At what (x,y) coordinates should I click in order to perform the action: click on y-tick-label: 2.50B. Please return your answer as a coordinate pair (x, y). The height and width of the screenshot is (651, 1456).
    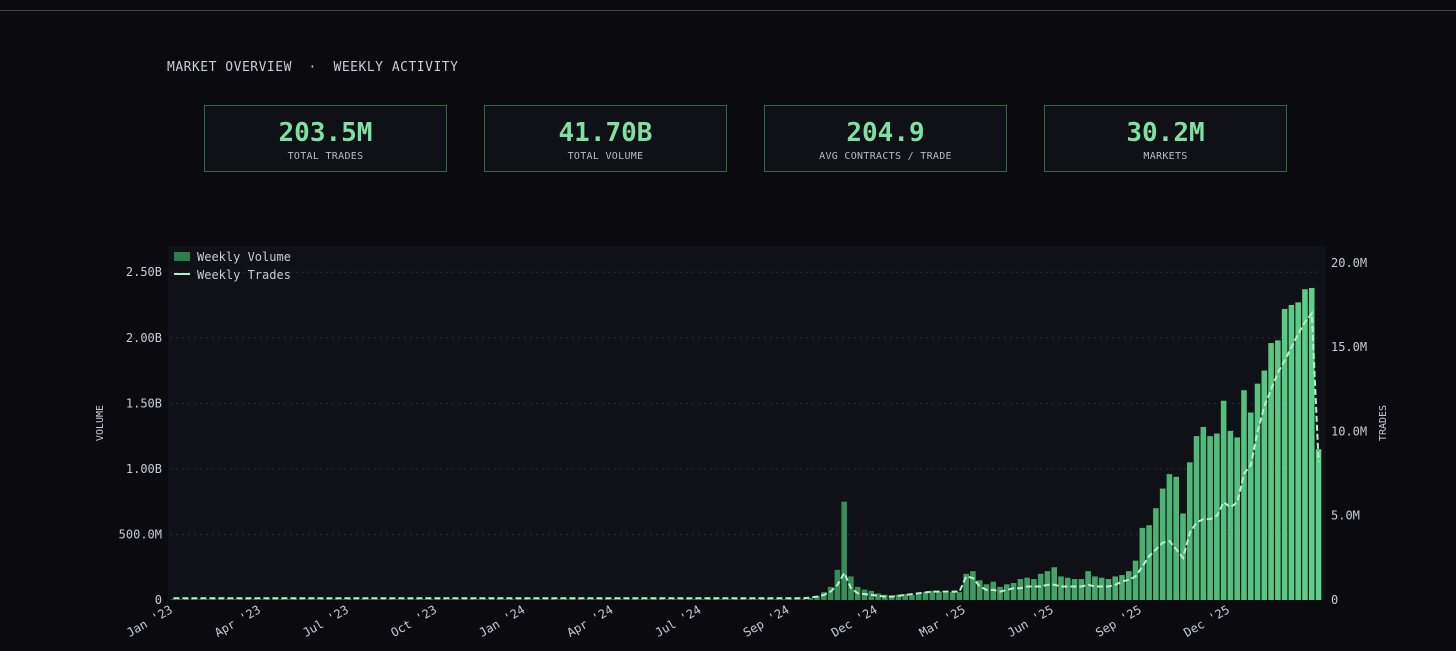
    Looking at the image, I should click on (144, 272).